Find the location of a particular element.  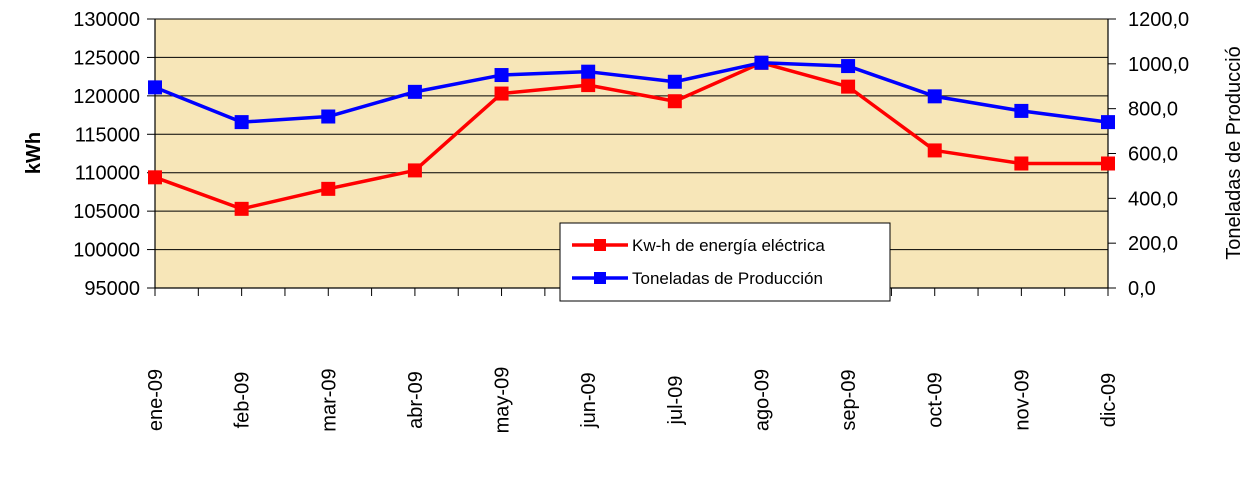

left-tick-label: 110000 is located at coordinates (107, 174).